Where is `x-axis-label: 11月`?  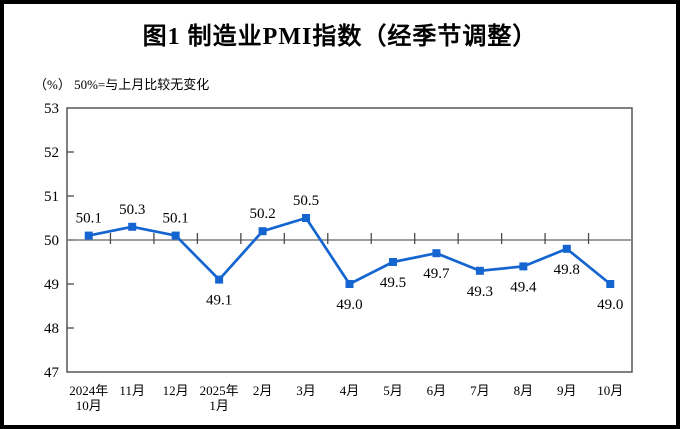
x-axis-label: 11月 is located at coordinates (132, 390).